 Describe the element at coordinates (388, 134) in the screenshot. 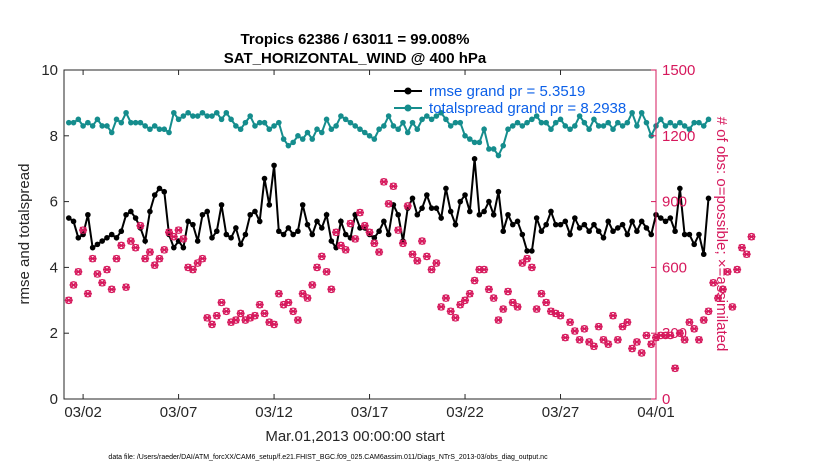

I see `series-totalspread` at that location.